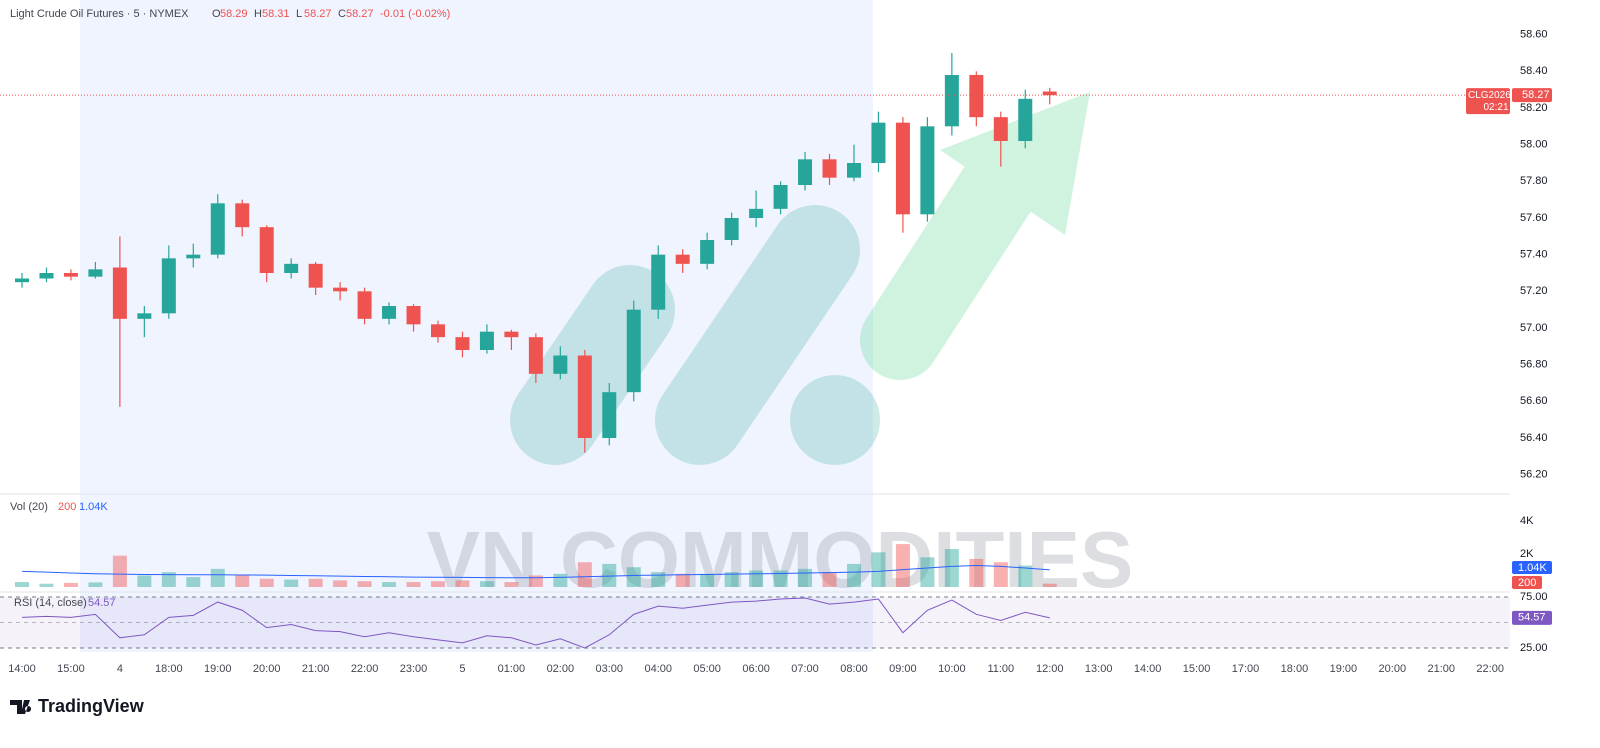 The image size is (1600, 748). I want to click on y-tick-label: 56.40, so click(1534, 438).